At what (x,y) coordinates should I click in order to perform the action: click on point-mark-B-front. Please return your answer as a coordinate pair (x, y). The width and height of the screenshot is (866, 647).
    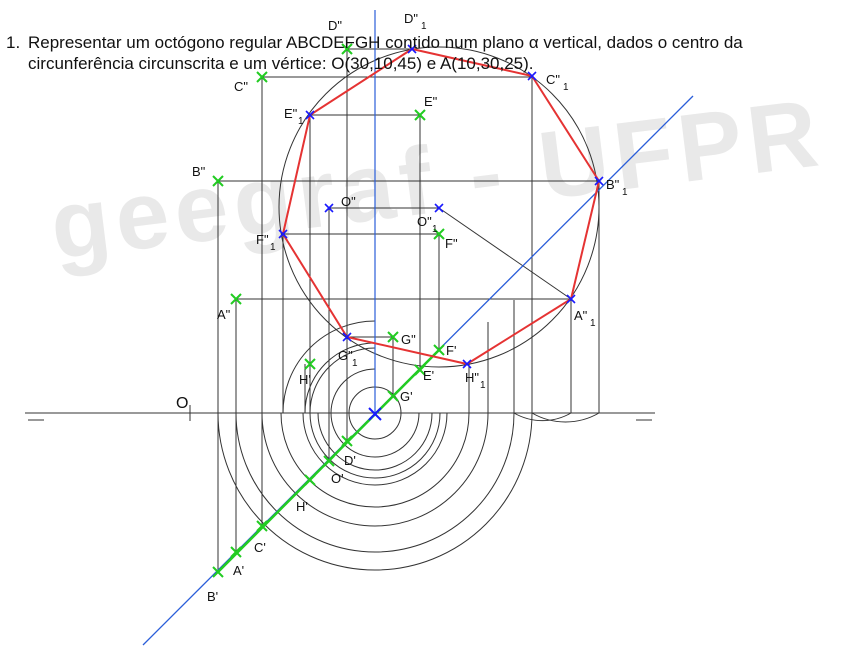
    Looking at the image, I should click on (218, 181).